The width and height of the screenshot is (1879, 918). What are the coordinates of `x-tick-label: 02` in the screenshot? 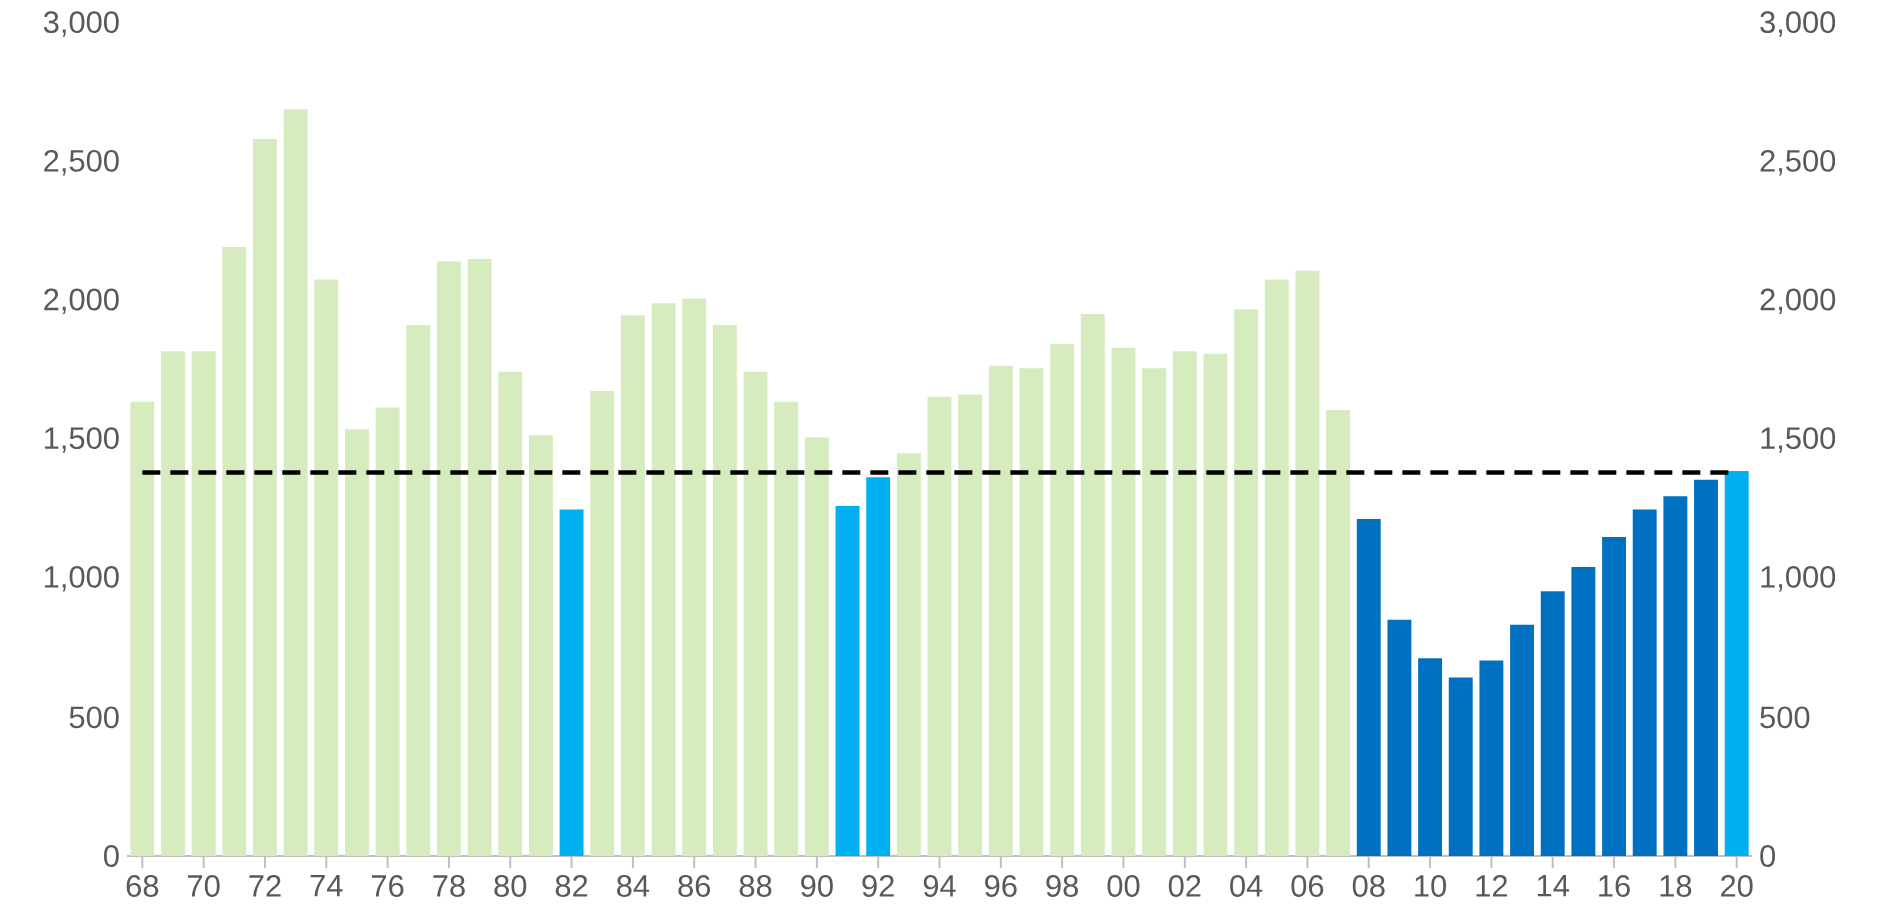 It's located at (1184, 886).